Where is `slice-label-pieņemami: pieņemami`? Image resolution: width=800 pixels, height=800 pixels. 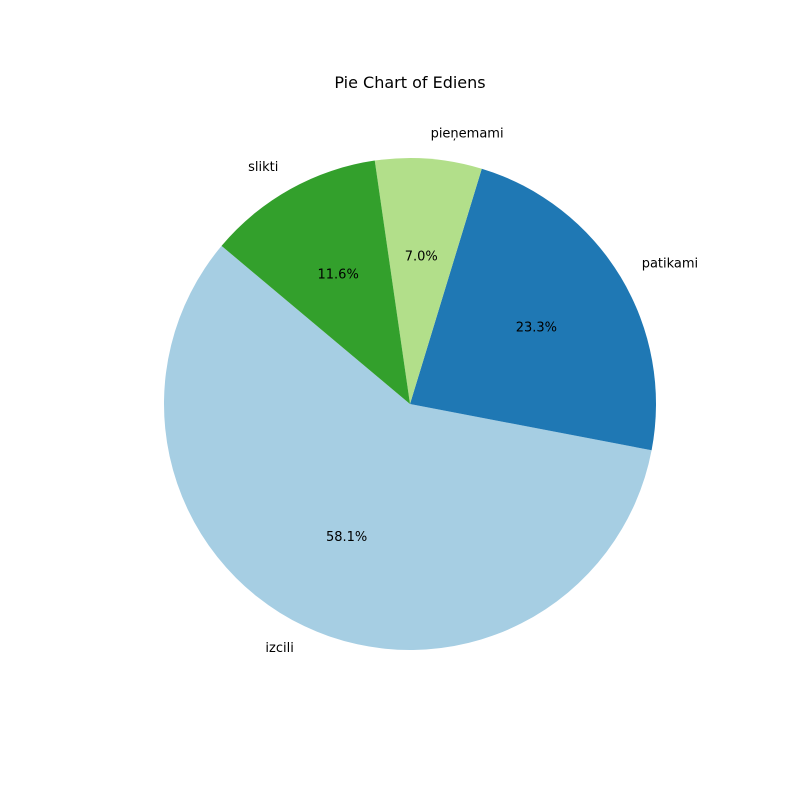
slice-label-pieņemami: pieņemami is located at coordinates (467, 134).